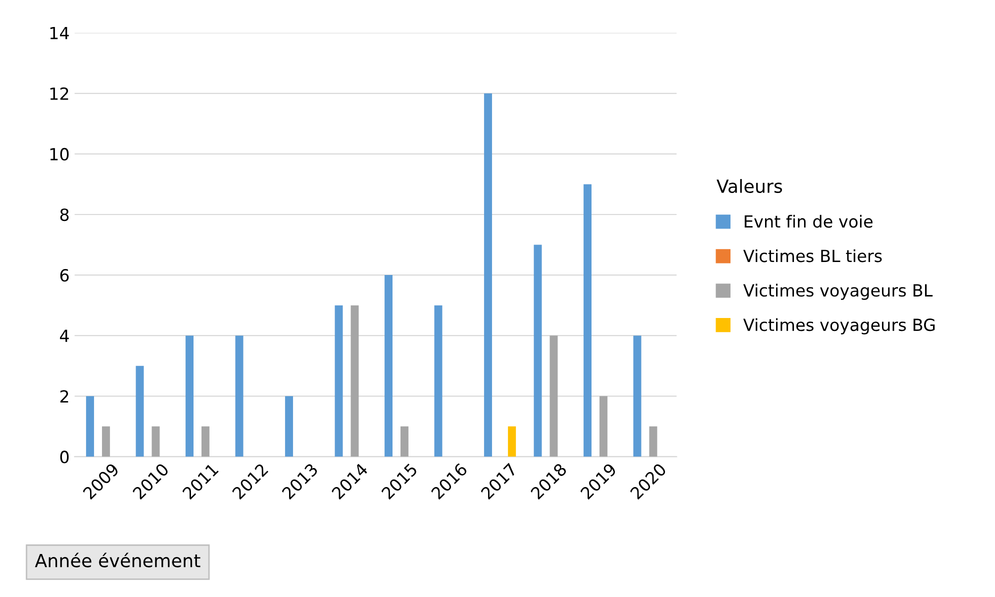 This screenshot has width=995, height=597. What do you see at coordinates (838, 292) in the screenshot?
I see `legend-label: Victimes voyageurs BL` at bounding box center [838, 292].